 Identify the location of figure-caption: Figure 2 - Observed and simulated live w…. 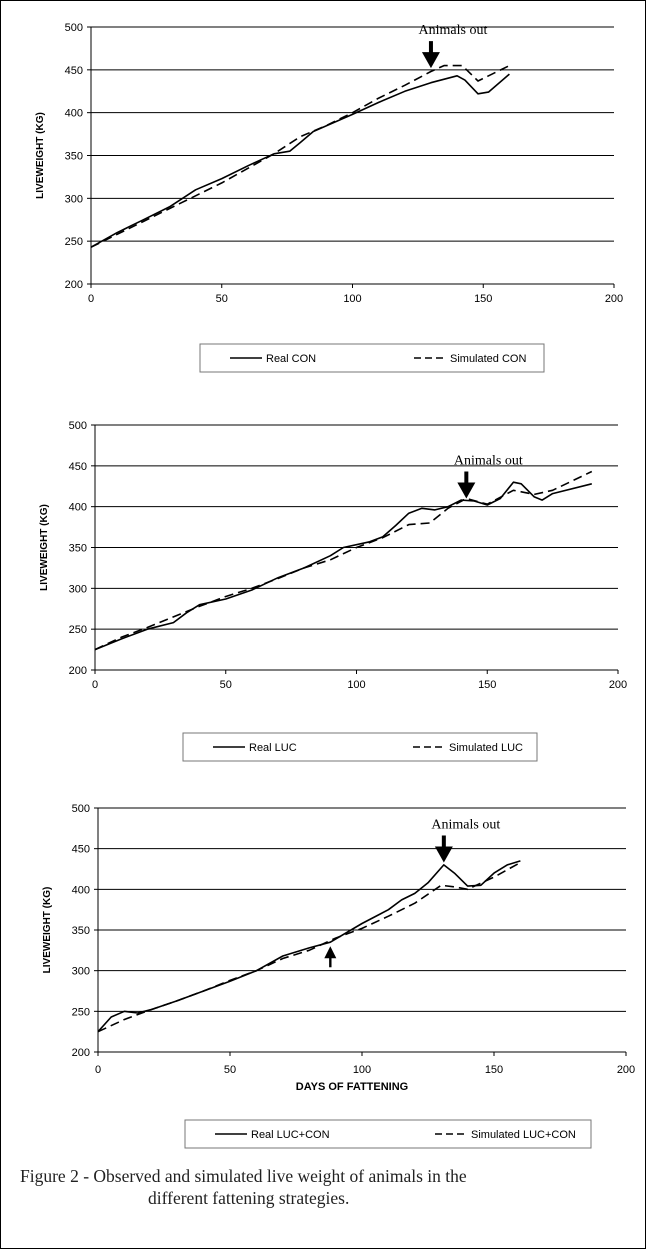
(328, 1187).